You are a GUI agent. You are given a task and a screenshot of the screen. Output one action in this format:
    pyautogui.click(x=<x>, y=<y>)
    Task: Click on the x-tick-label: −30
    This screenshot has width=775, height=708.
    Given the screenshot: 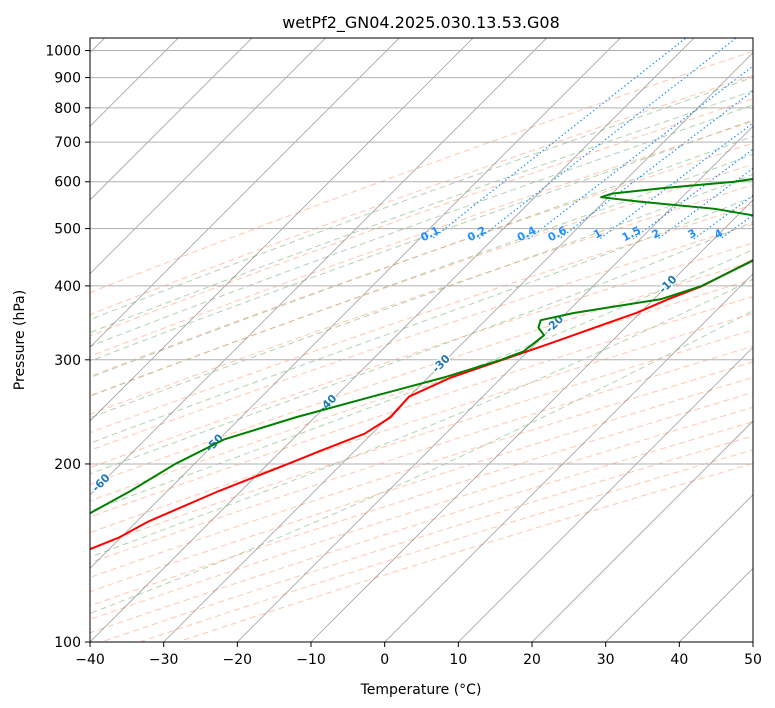 What is the action you would take?
    pyautogui.click(x=164, y=660)
    